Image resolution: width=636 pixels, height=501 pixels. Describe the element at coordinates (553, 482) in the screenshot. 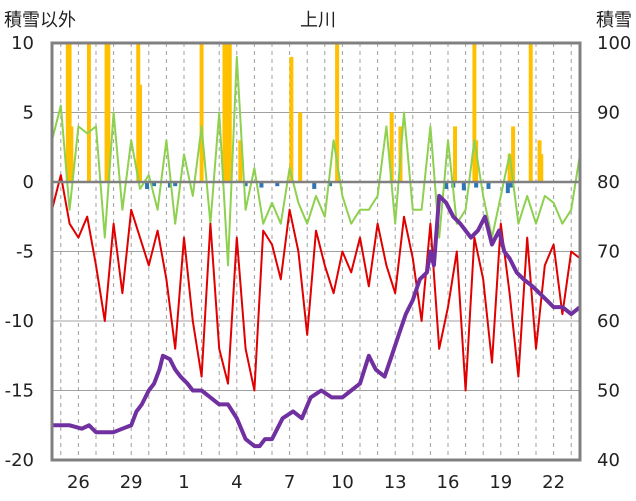

I see `x-tick: 22` at that location.